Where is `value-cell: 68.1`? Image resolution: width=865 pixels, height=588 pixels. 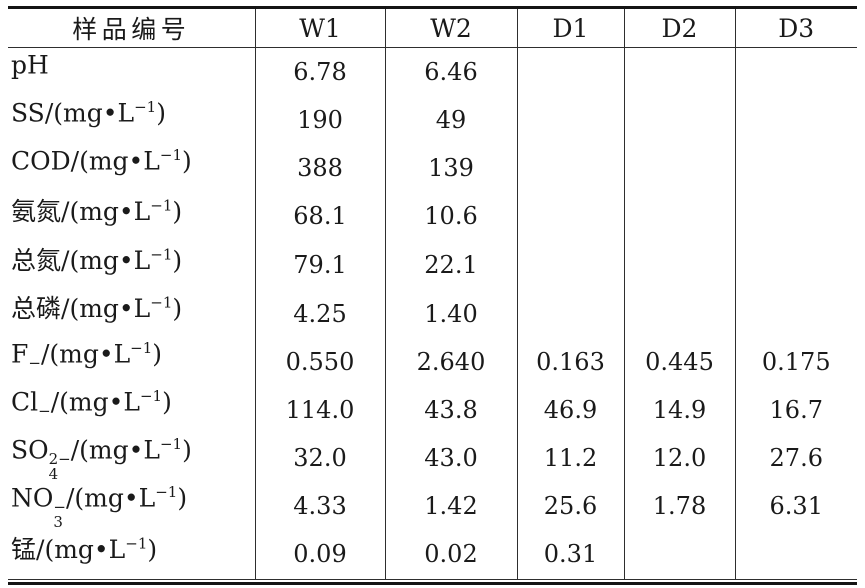
value-cell: 68.1 is located at coordinates (319, 216).